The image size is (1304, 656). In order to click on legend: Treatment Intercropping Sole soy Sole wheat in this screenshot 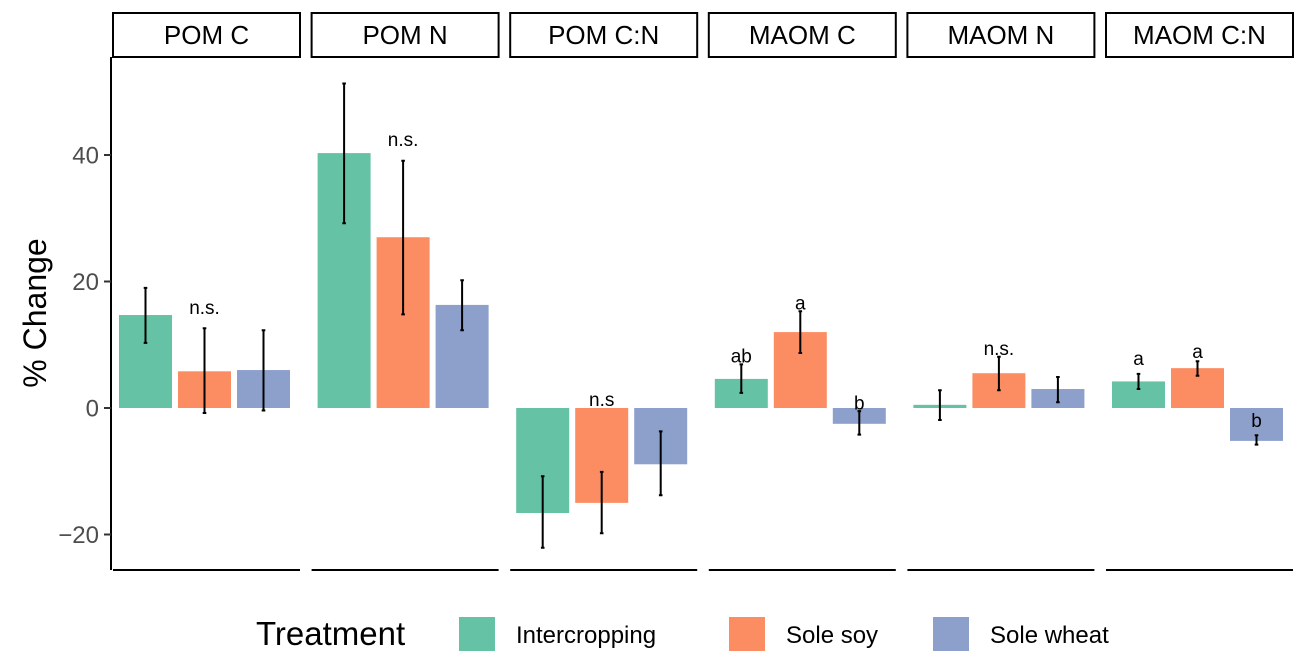, I will do `click(682, 633)`.